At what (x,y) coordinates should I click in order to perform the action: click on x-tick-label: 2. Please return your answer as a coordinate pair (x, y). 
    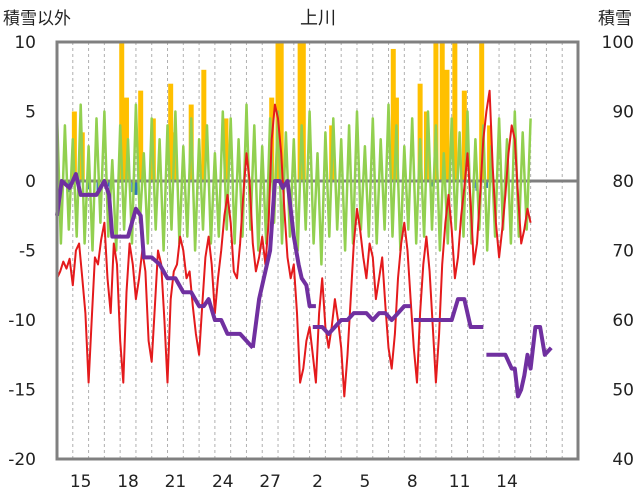
    Looking at the image, I should click on (317, 482).